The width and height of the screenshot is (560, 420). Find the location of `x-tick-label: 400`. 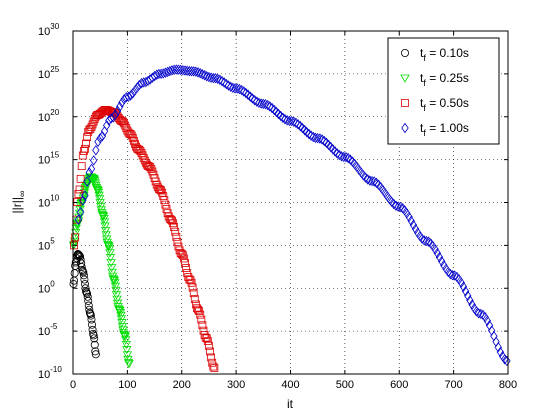

x-tick-label: 400 is located at coordinates (290, 385).